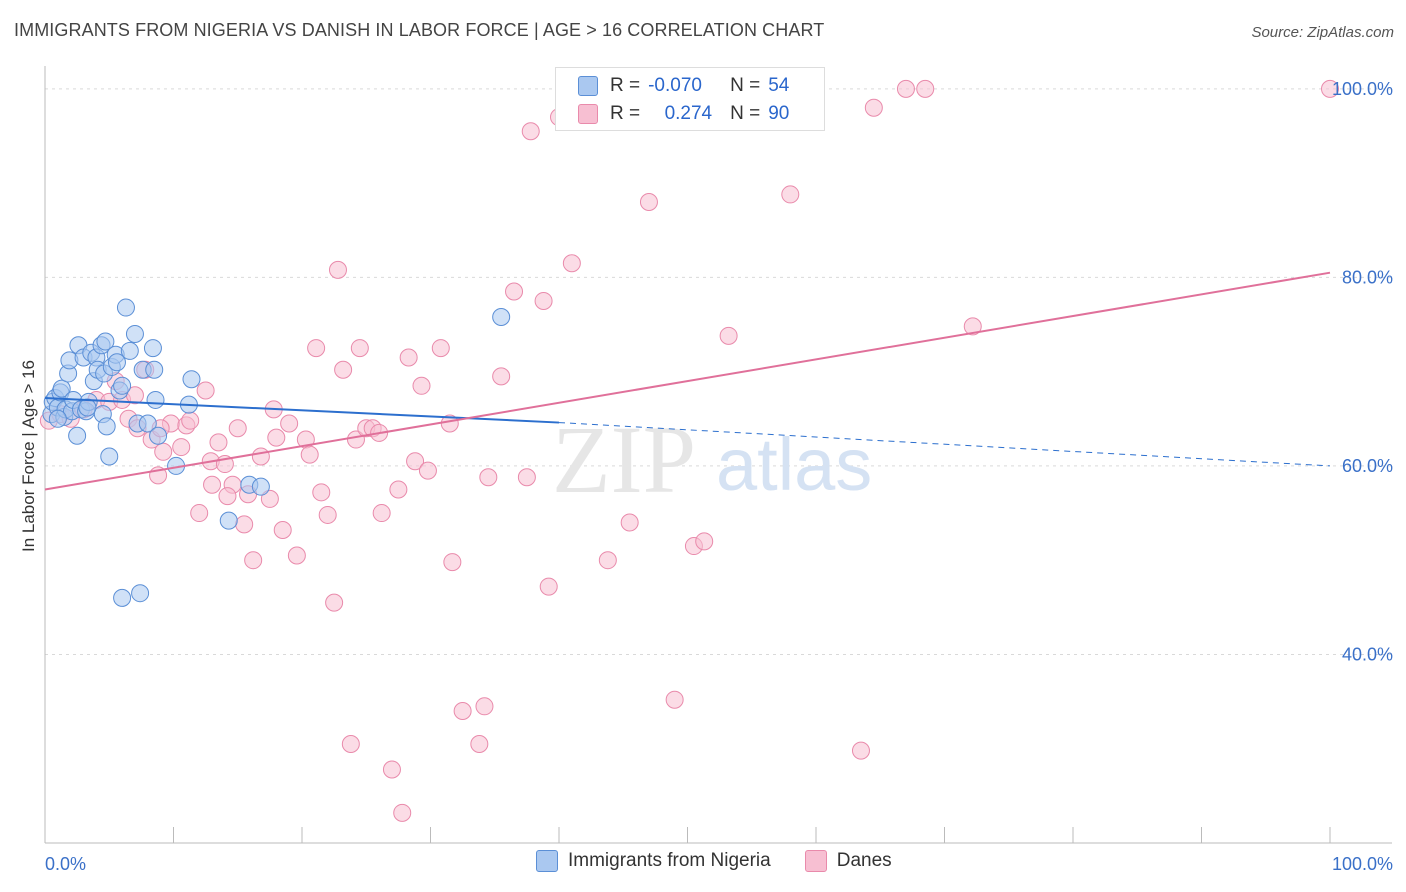 The height and width of the screenshot is (892, 1406). Describe the element at coordinates (683, 114) in the screenshot. I see `legend-row-danes: R = 0.274 N = 90` at that location.